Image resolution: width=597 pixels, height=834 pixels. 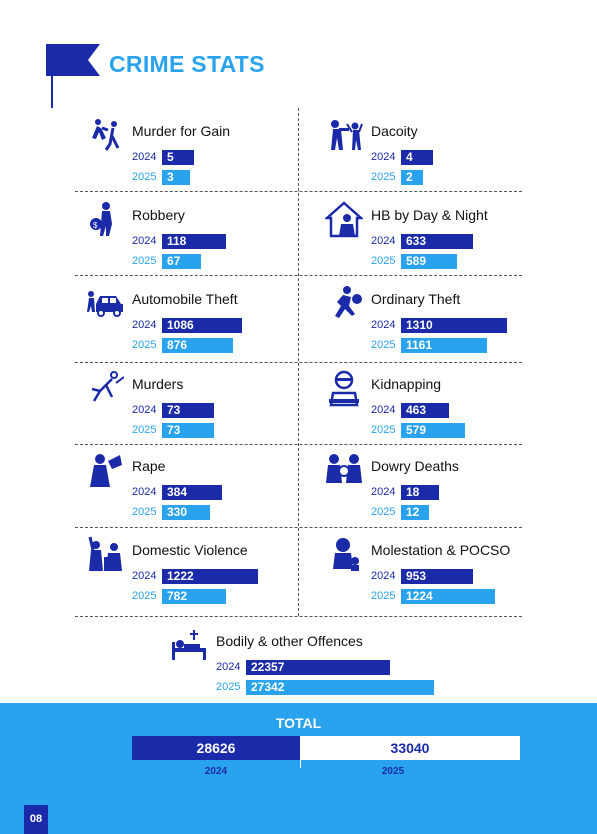 I want to click on year-row-2024: 2024 463, so click(x=410, y=410).